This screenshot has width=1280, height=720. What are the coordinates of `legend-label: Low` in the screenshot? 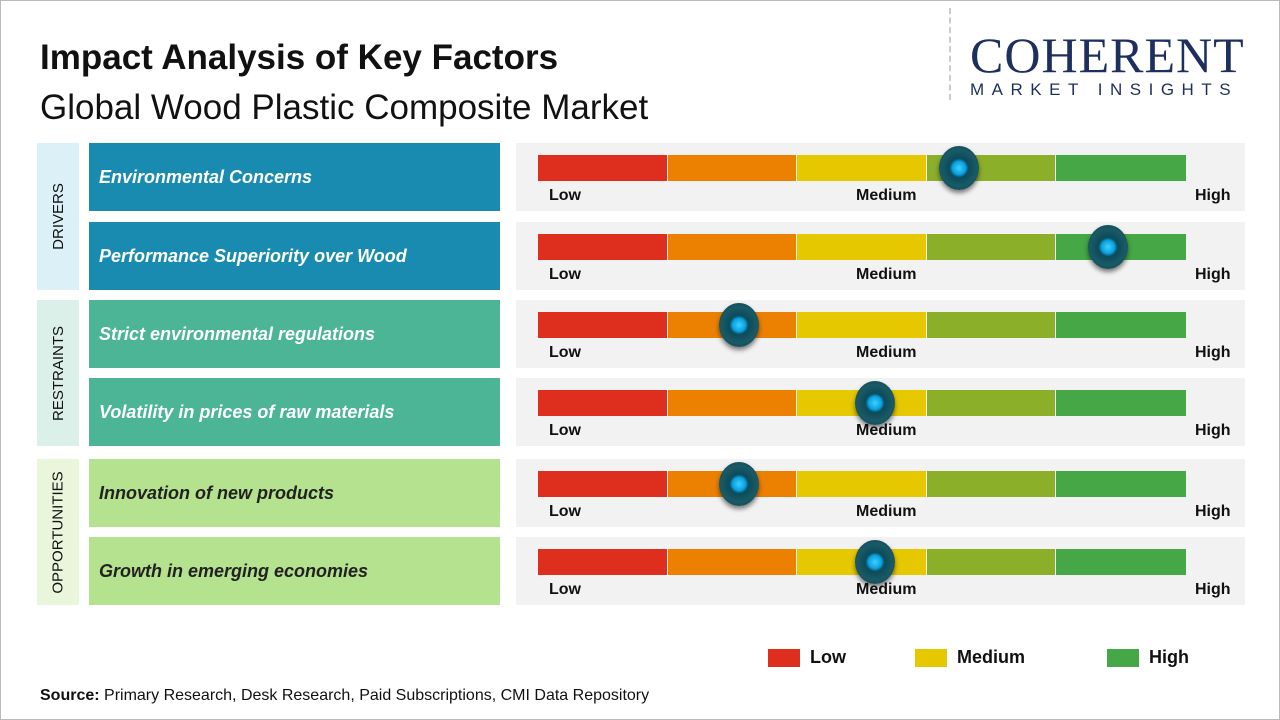 It's located at (828, 657).